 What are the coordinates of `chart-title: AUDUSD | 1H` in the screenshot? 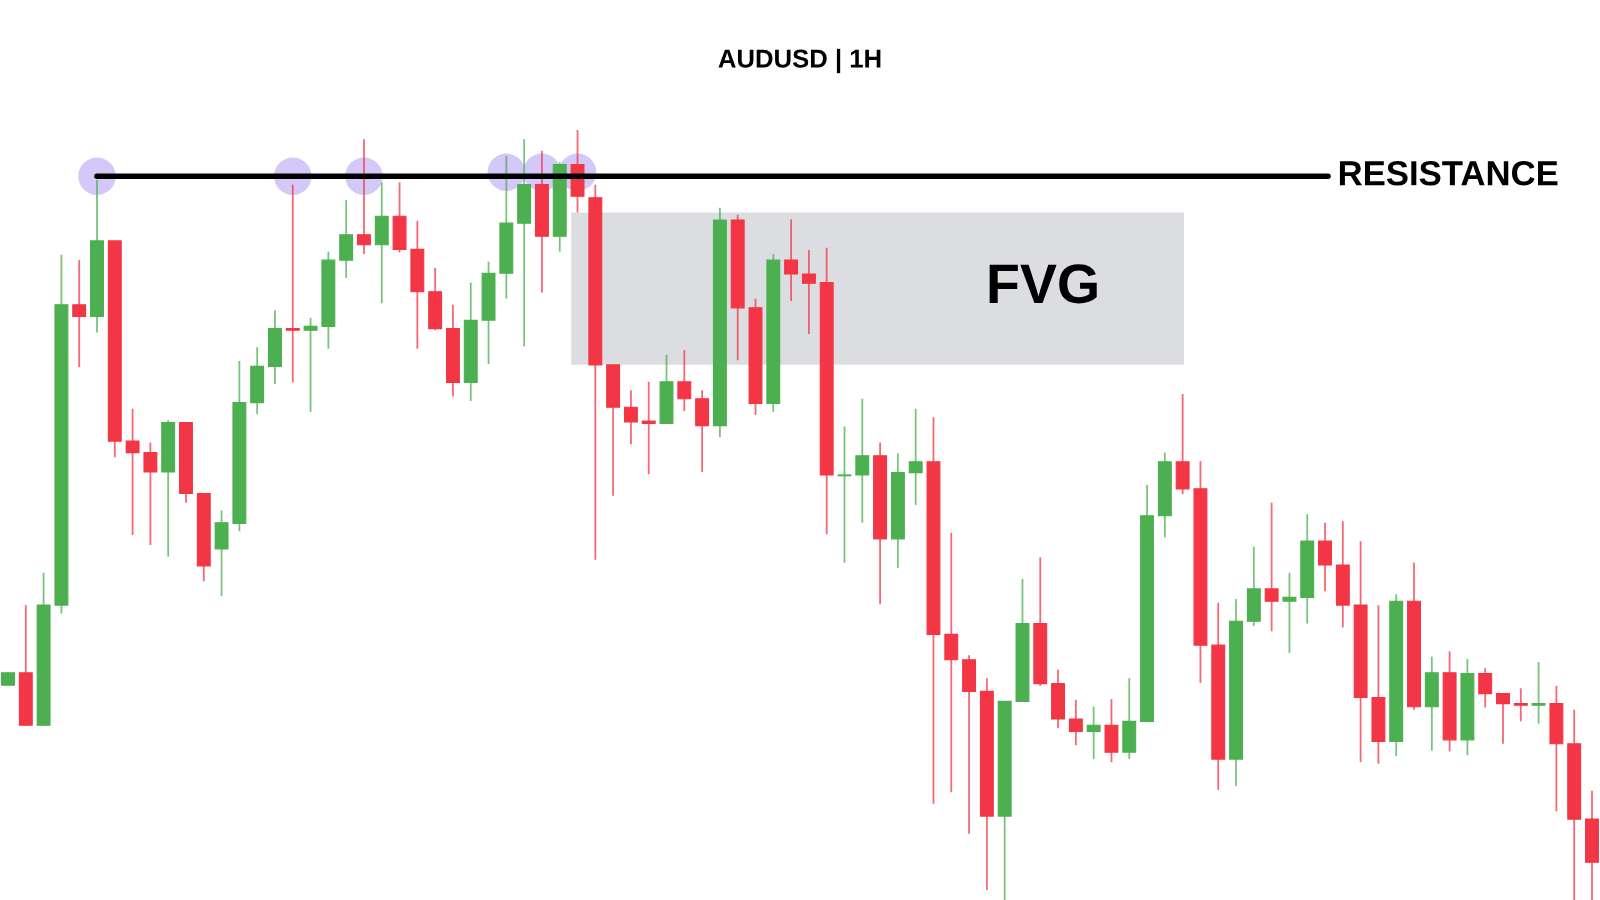 It's located at (799, 61).